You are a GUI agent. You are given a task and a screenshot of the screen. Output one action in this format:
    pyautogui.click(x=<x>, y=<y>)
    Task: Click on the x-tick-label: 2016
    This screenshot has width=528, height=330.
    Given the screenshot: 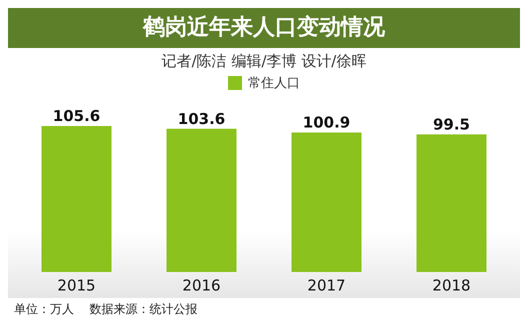 What is the action you would take?
    pyautogui.click(x=201, y=285)
    